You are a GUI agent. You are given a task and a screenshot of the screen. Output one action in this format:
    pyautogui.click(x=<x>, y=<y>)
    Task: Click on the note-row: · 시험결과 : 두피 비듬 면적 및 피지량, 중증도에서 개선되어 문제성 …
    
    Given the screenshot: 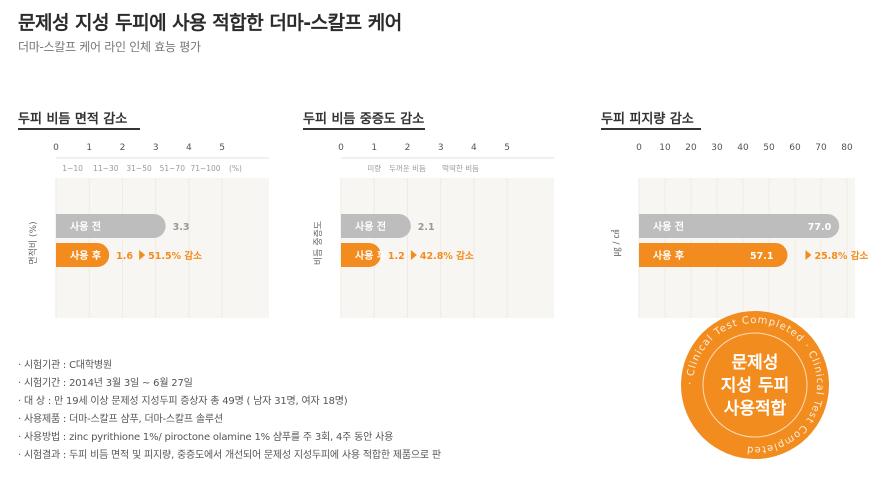 What is the action you would take?
    pyautogui.click(x=229, y=455)
    